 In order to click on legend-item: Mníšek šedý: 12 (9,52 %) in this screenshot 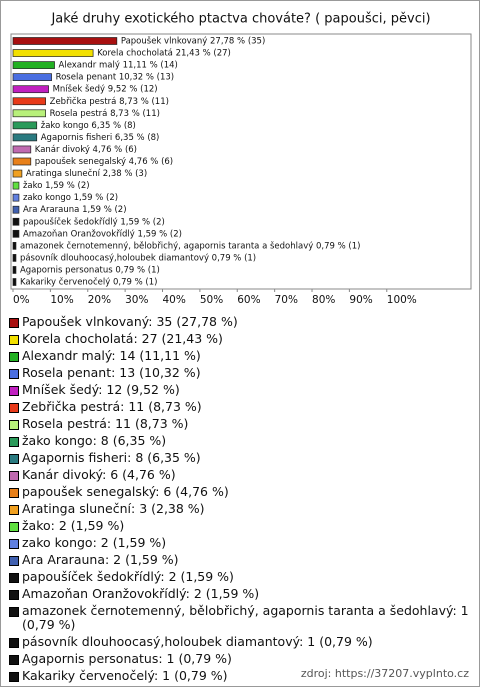, I will do `click(240, 390)`.